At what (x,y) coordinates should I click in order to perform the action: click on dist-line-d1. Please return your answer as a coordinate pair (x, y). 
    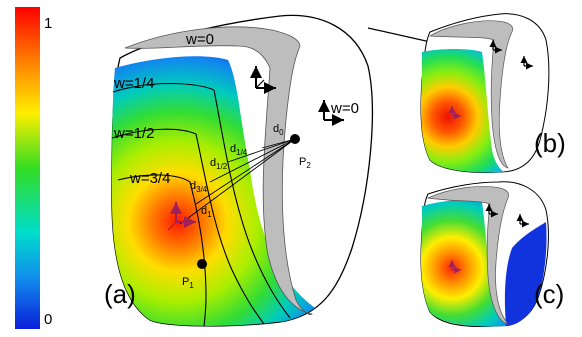
    Looking at the image, I should click on (237, 181).